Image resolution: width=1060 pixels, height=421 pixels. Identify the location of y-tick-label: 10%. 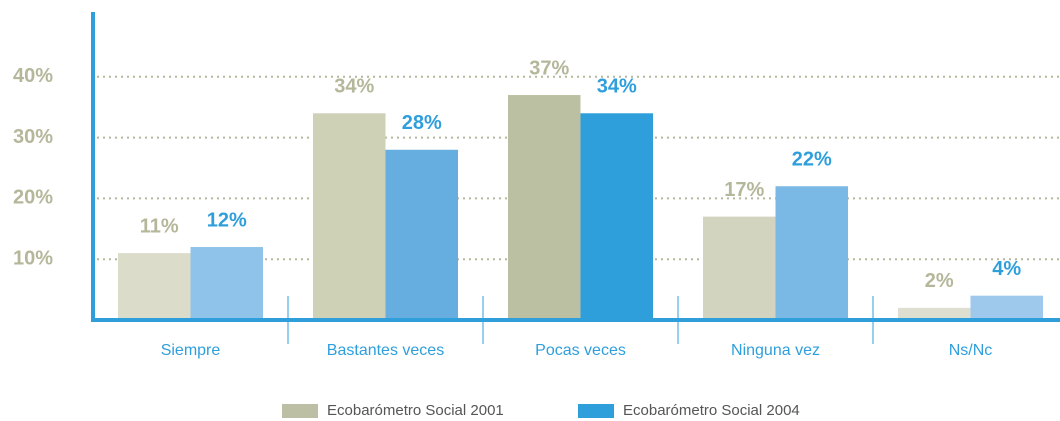
(33, 258).